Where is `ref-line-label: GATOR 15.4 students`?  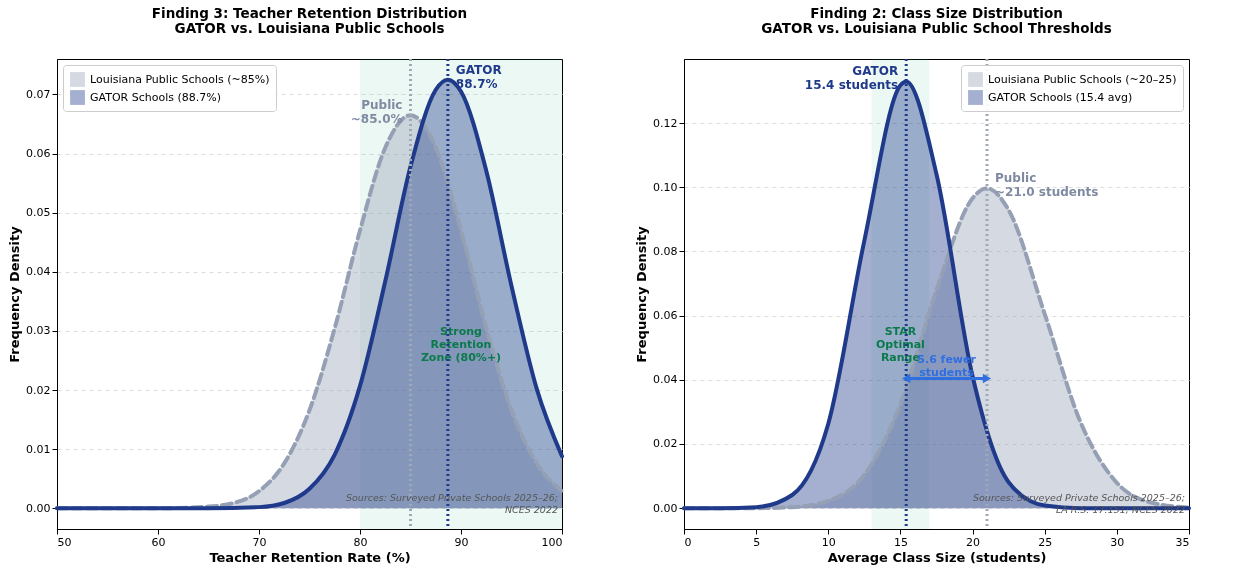
ref-line-label: GATOR 15.4 students is located at coordinates (851, 78).